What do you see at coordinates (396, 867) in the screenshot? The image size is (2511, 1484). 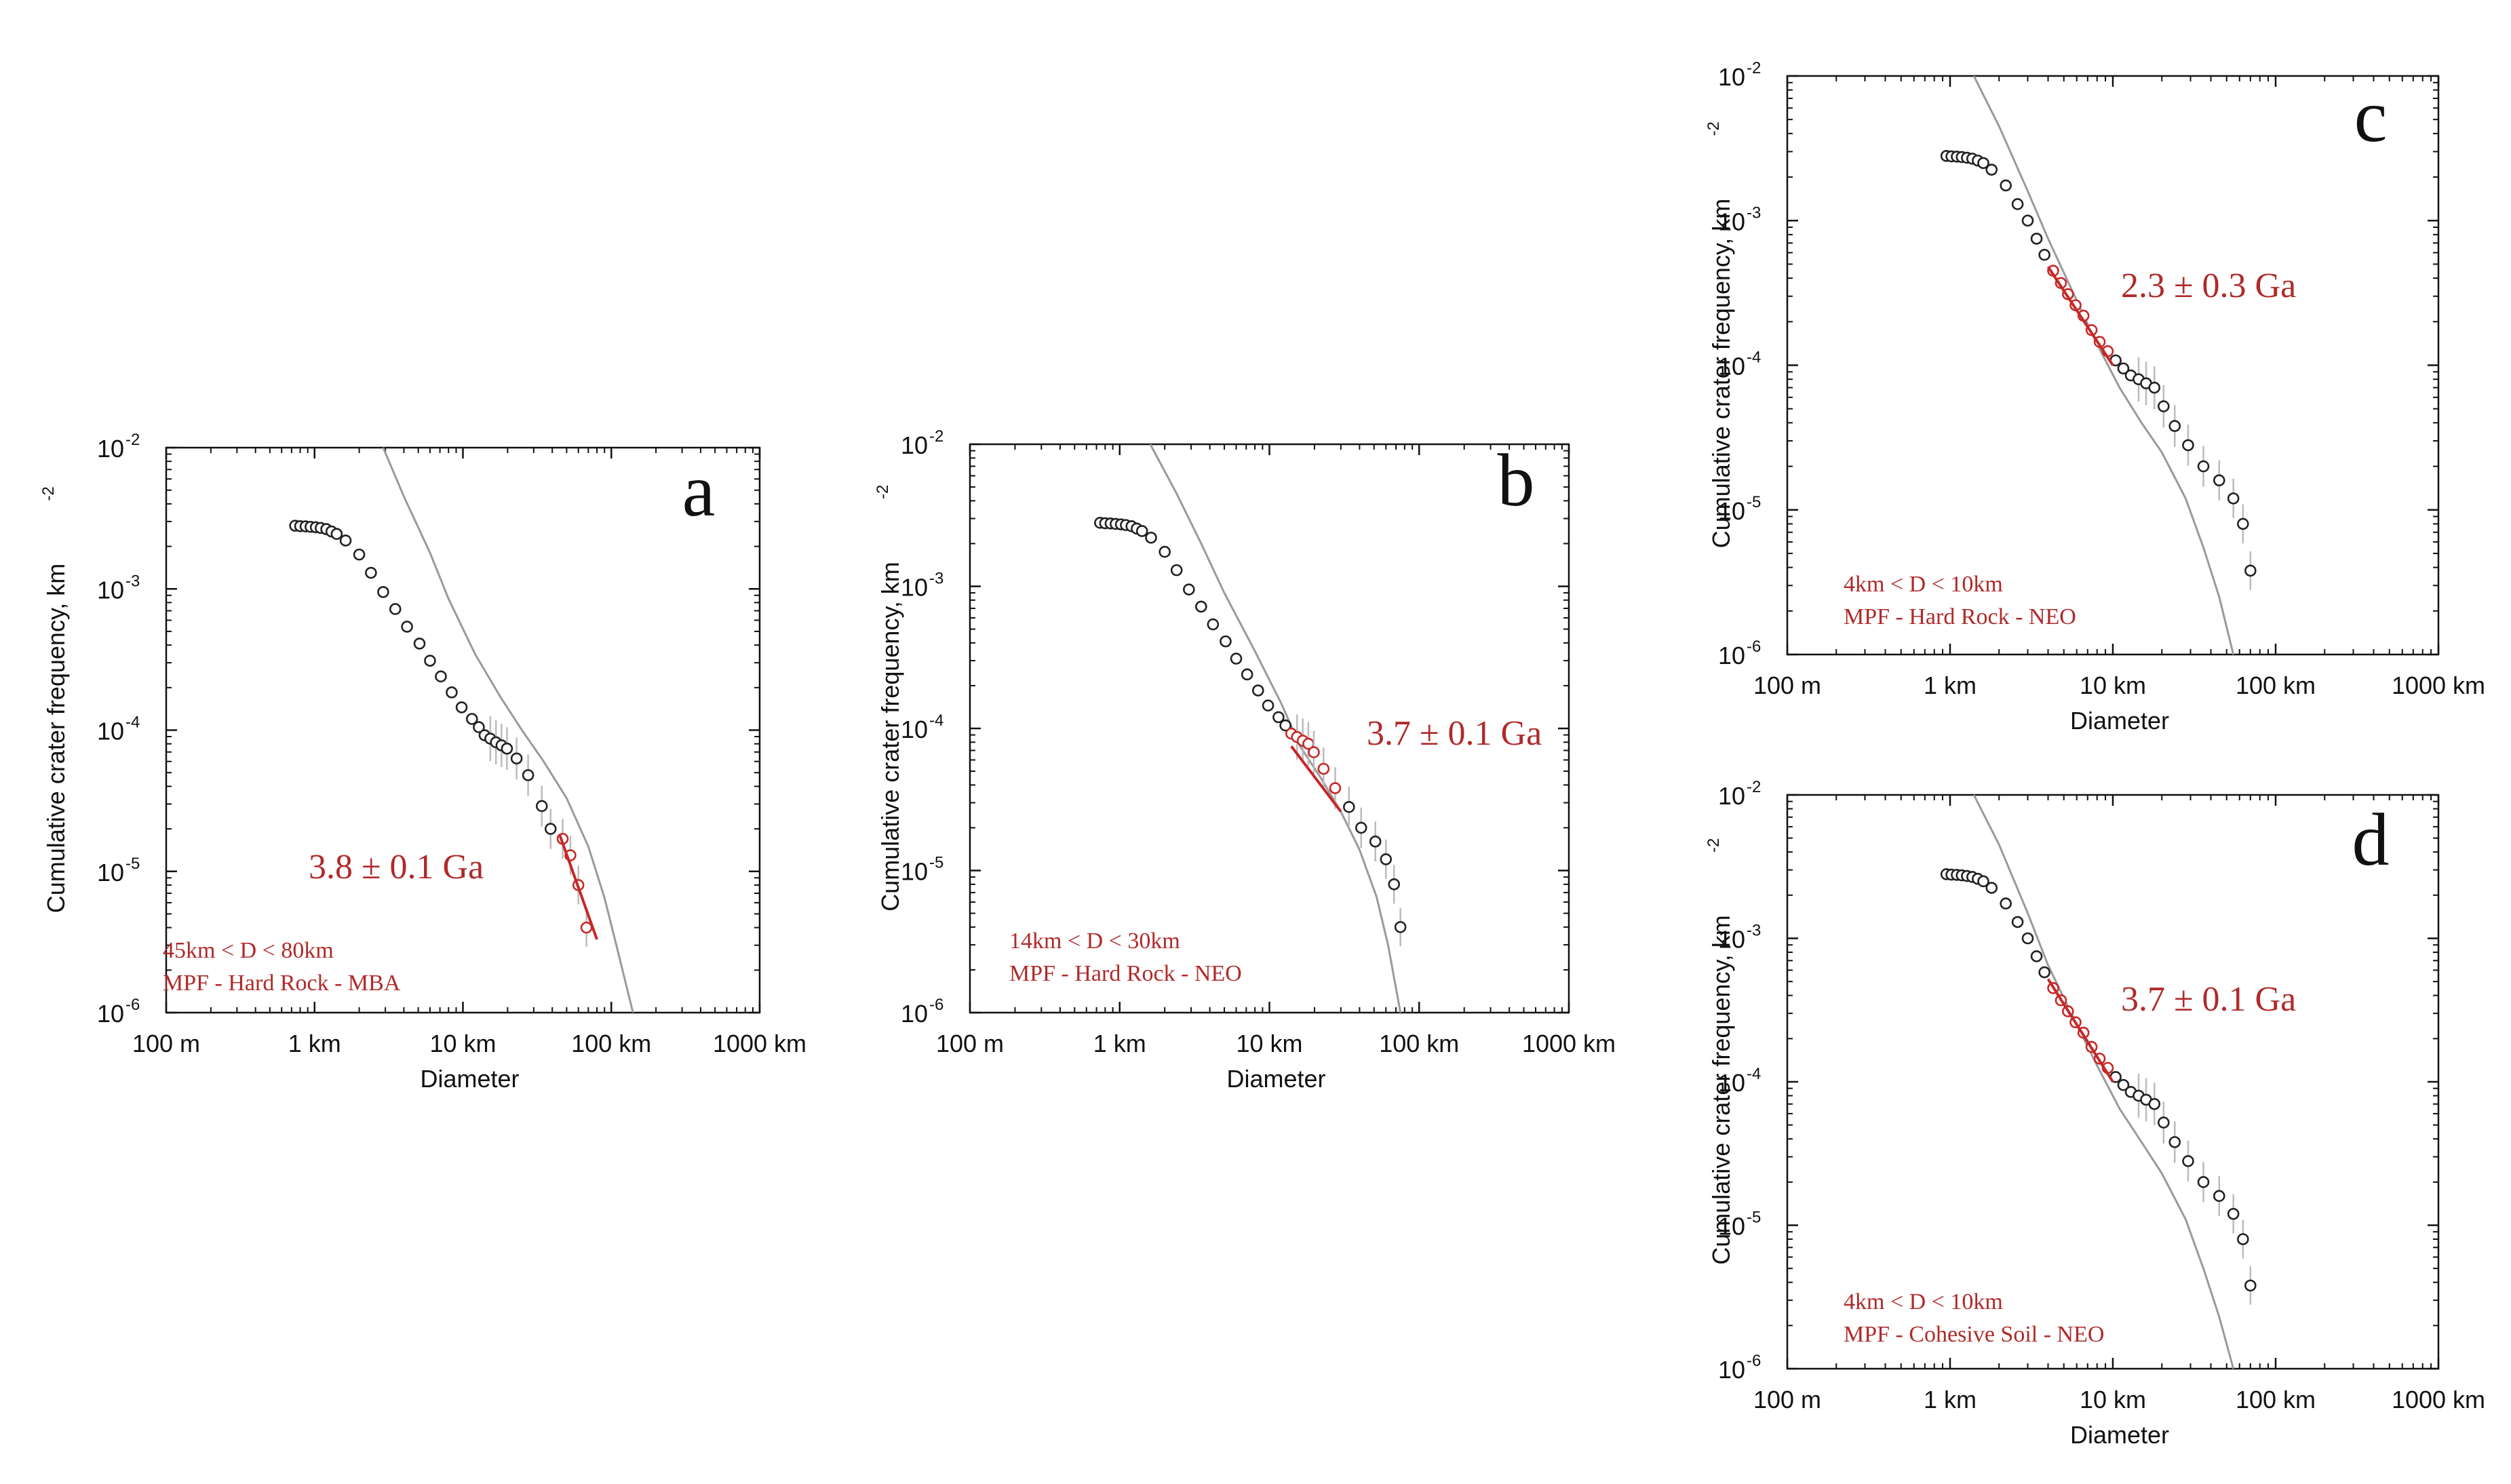 I see `model-age-label: 3.8 ± 0.1 Ga` at bounding box center [396, 867].